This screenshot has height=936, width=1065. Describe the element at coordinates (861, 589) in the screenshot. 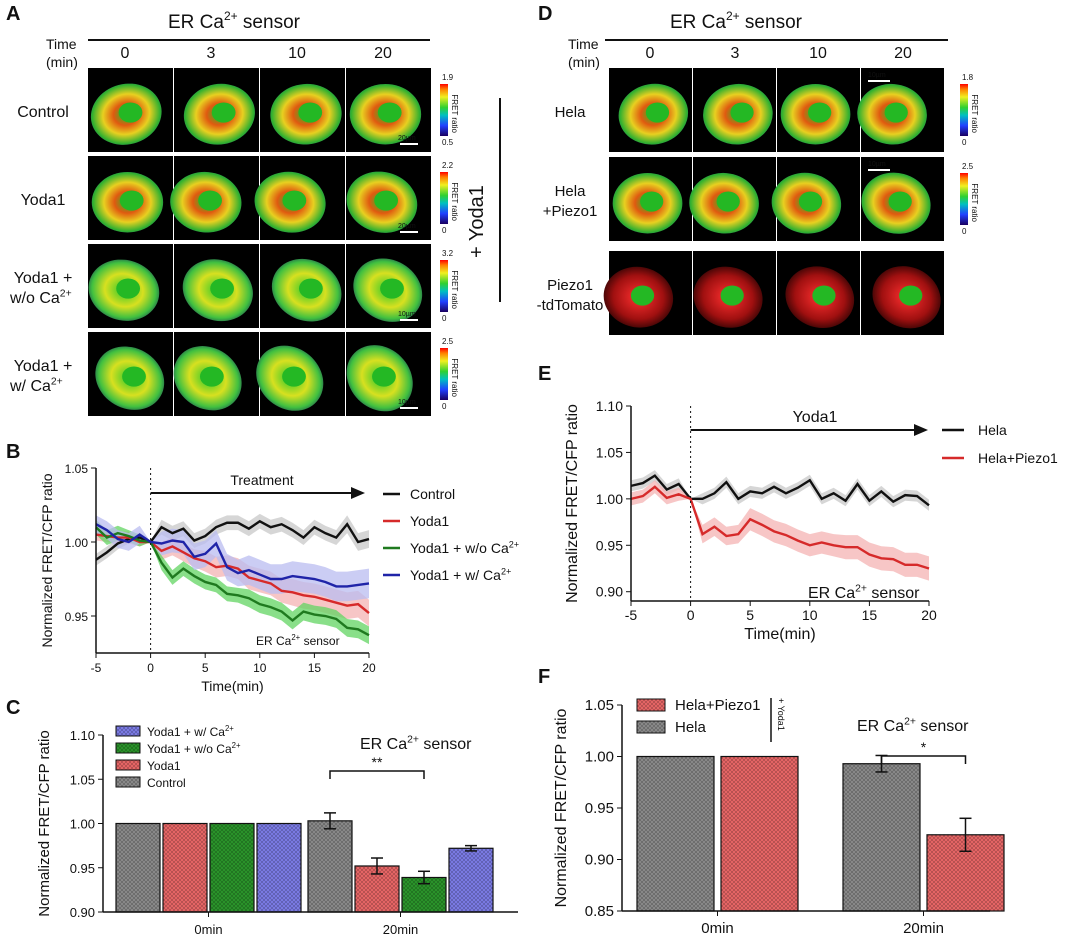

I see `sensor-annotation-sup: 2+` at that location.